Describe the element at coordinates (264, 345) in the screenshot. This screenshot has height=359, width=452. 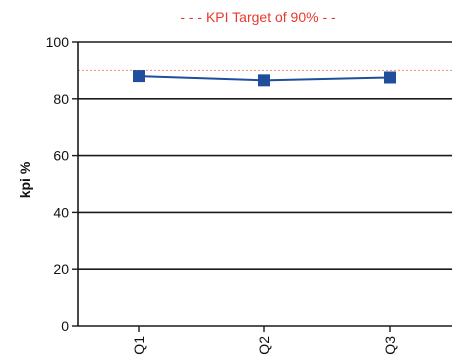
I see `x-tick-label-q2: Q2` at that location.